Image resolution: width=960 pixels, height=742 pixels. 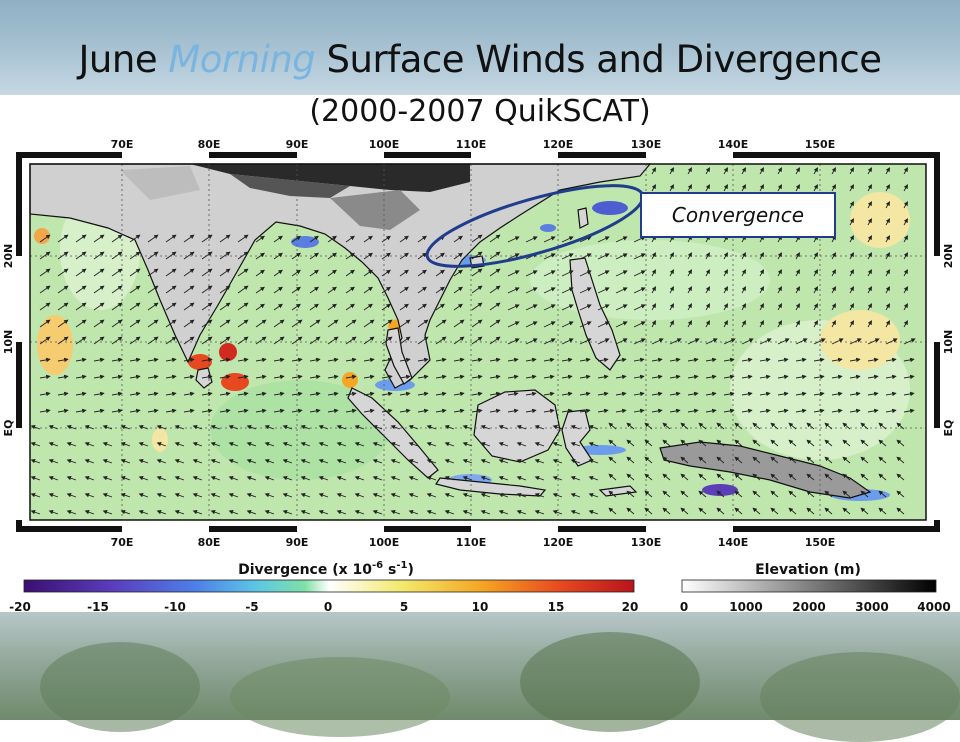 What do you see at coordinates (471, 542) in the screenshot?
I see `lon-label-bottom: 110E` at bounding box center [471, 542].